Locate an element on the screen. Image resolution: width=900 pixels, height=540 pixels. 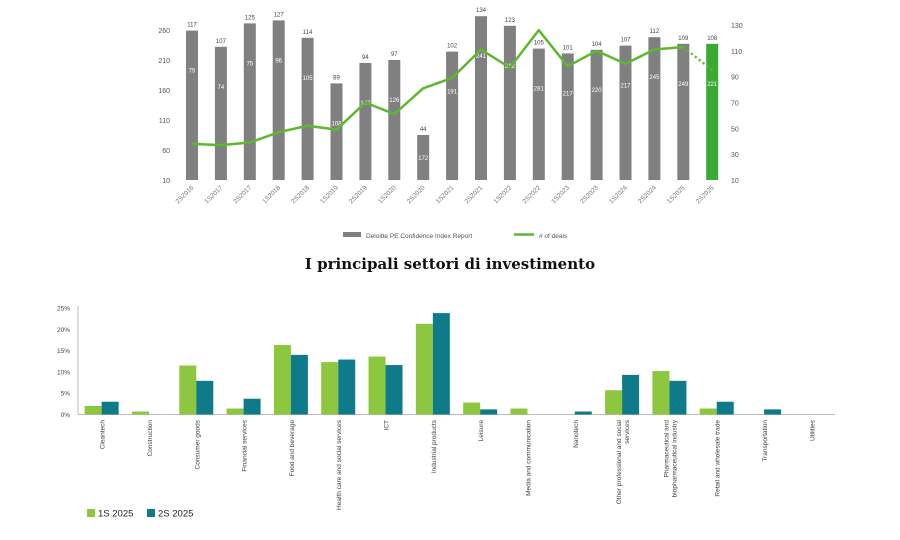
bar-inner-label: 220 is located at coordinates (597, 91).